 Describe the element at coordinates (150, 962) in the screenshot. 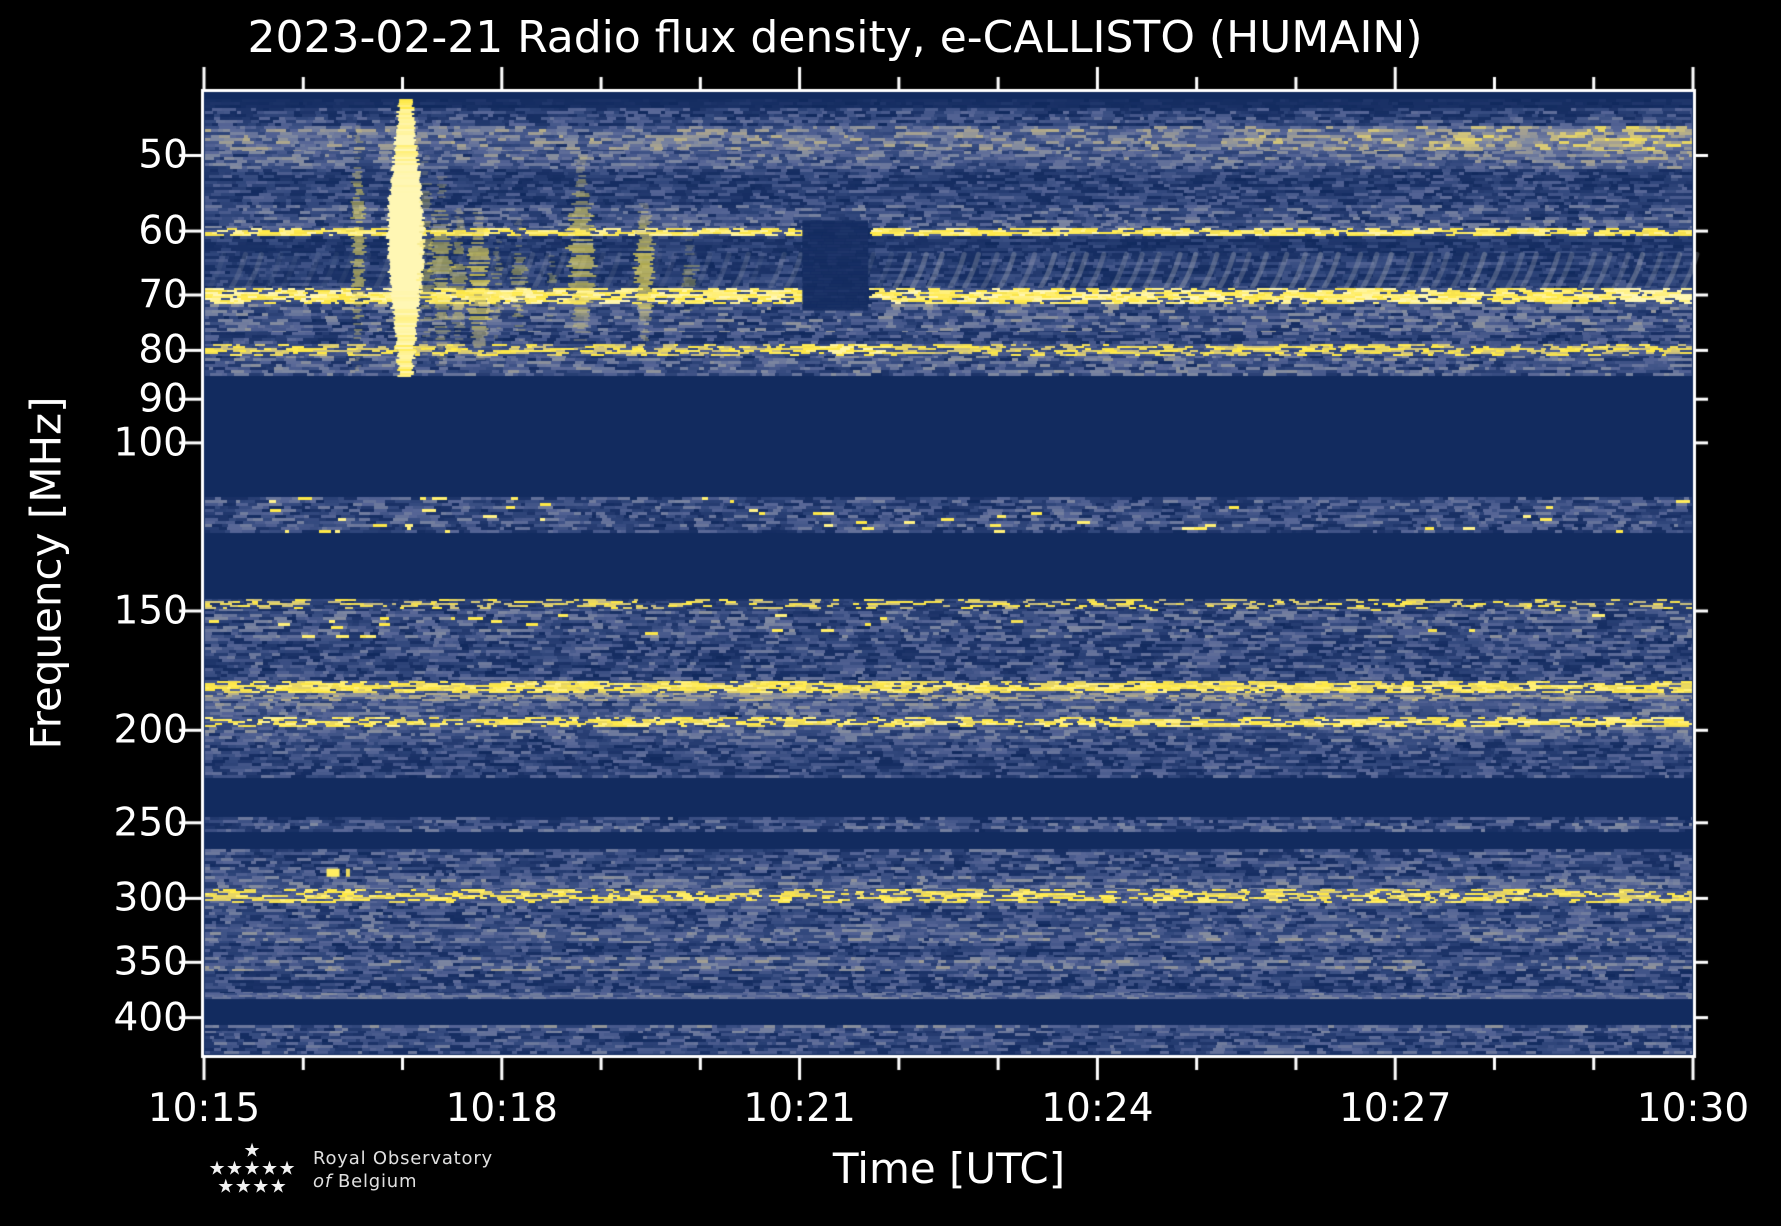

I see `y-tick-label: 350` at that location.